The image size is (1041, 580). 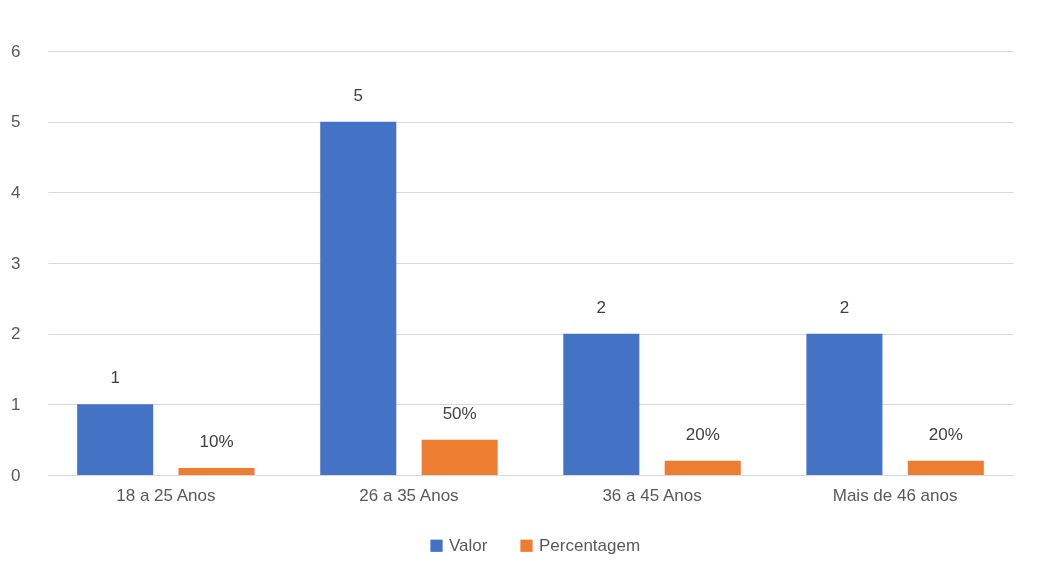 What do you see at coordinates (16, 51) in the screenshot?
I see `y-tick-label: 6` at bounding box center [16, 51].